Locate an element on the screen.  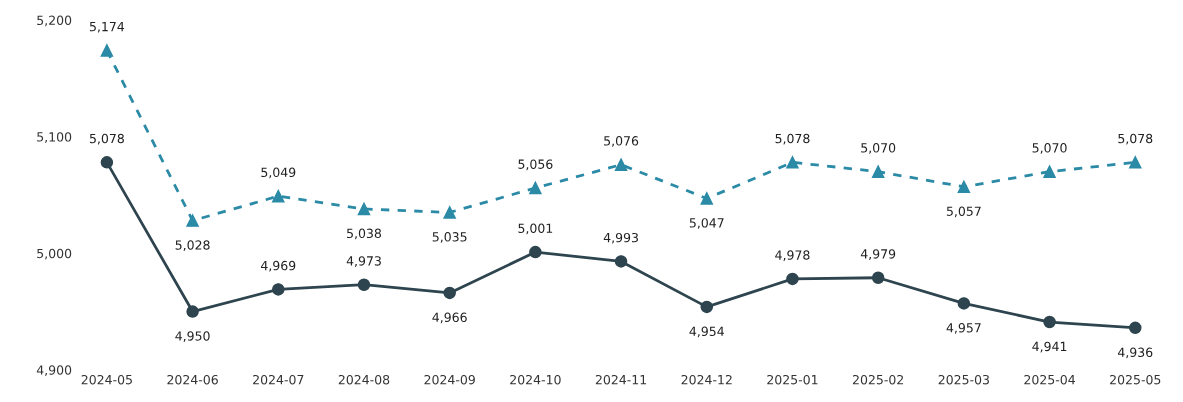
data-label: 4,969 is located at coordinates (278, 266).